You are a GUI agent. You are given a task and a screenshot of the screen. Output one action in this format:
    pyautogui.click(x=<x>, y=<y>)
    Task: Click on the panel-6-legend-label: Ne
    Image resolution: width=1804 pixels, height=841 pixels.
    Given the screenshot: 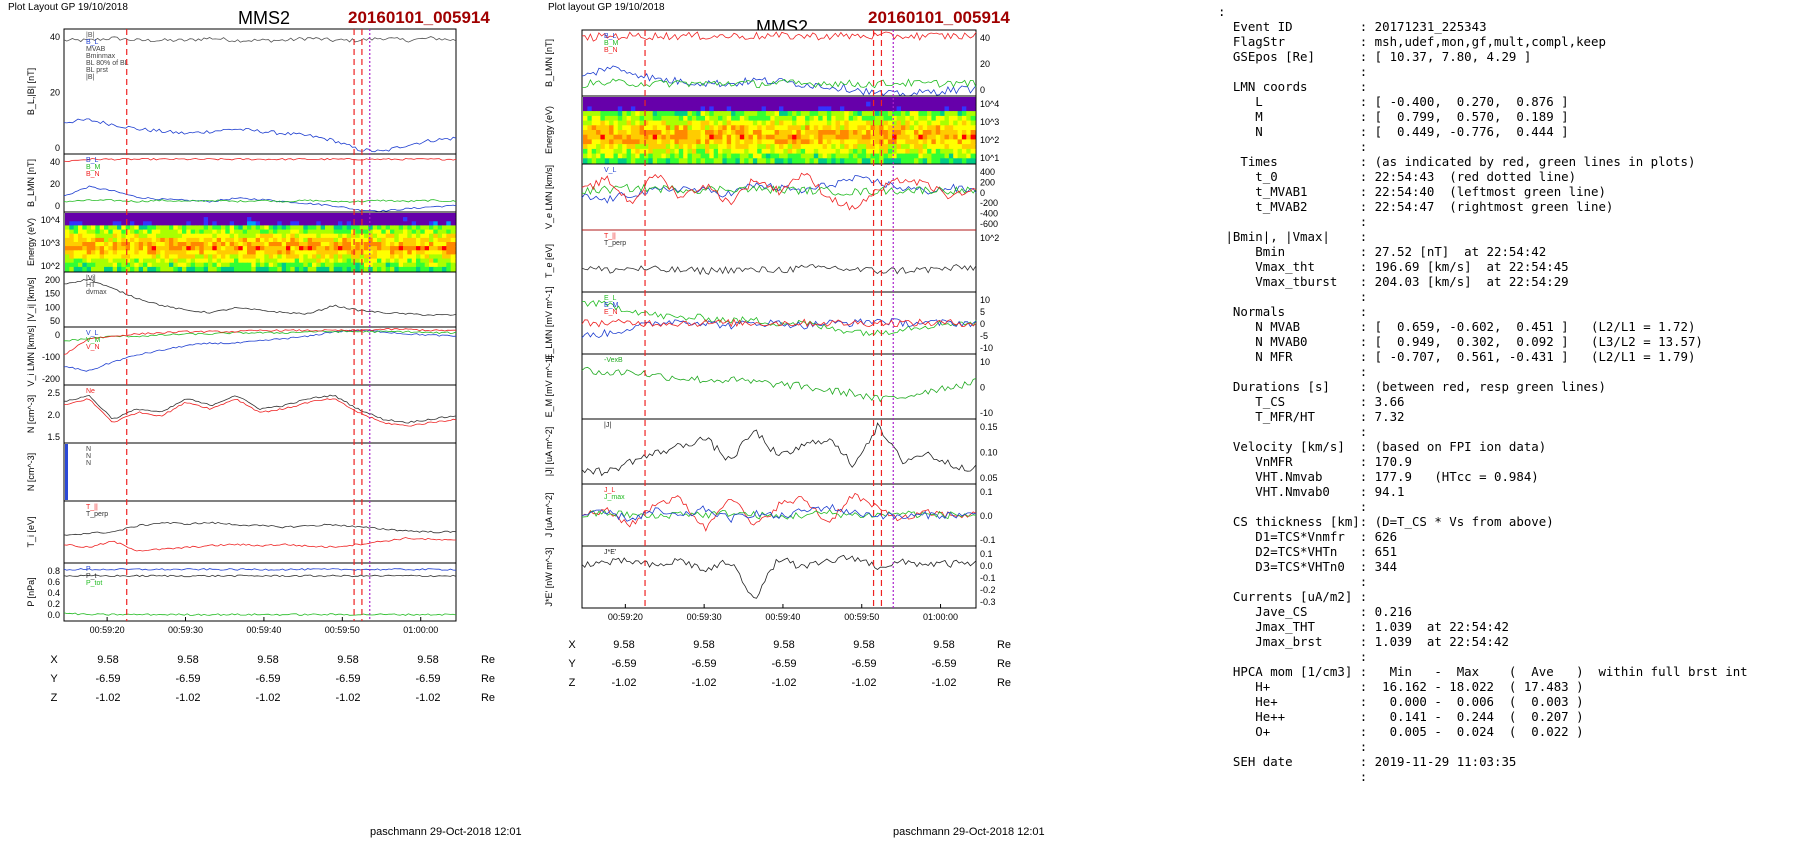 What is the action you would take?
    pyautogui.click(x=90, y=391)
    